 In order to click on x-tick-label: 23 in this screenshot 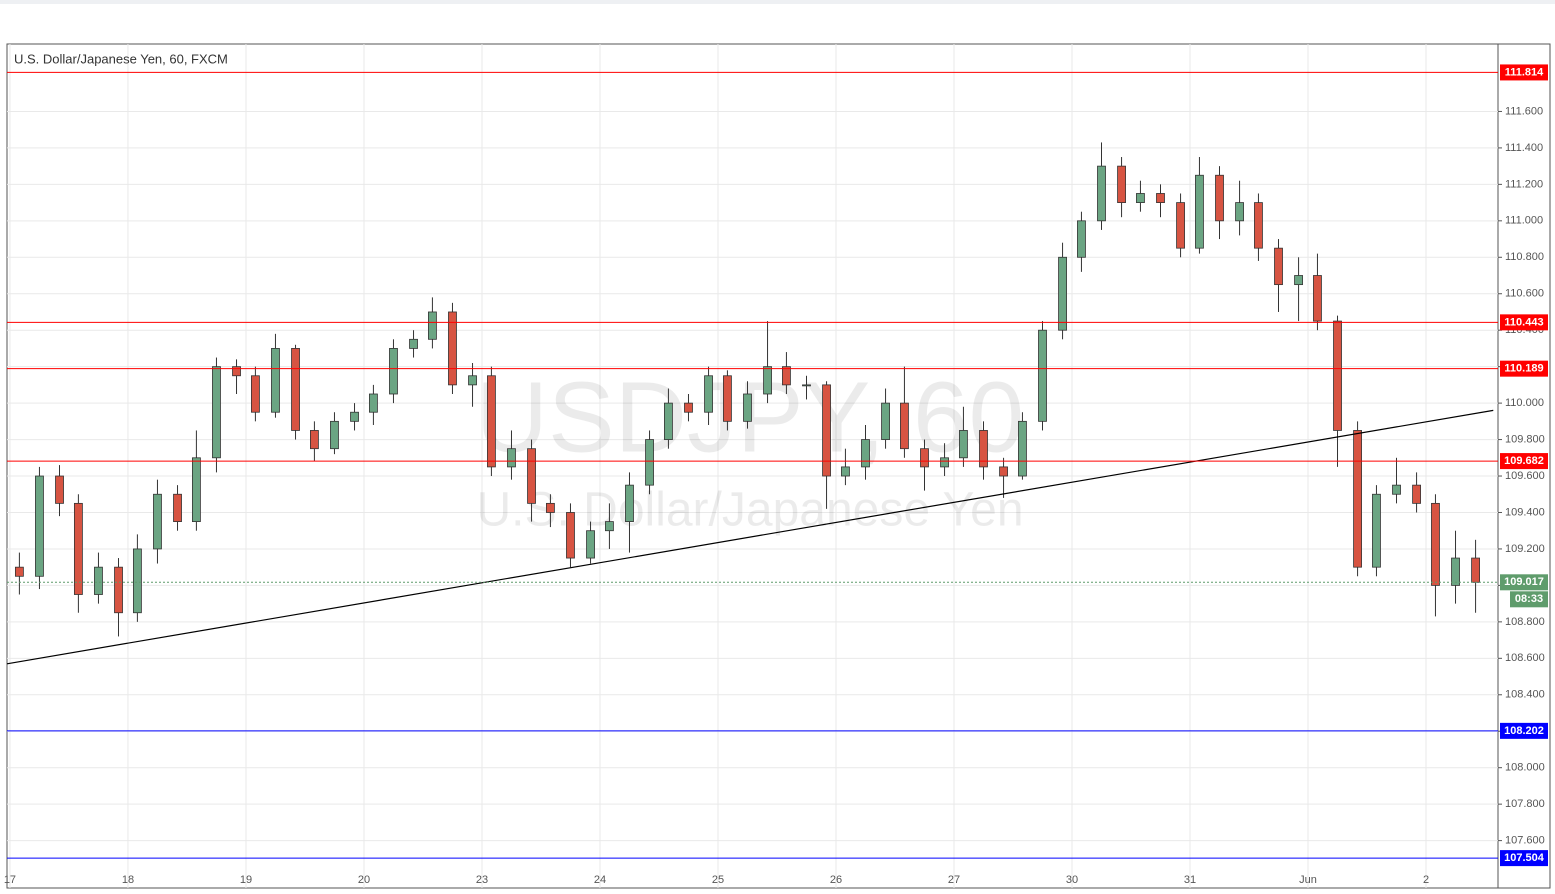, I will do `click(482, 880)`.